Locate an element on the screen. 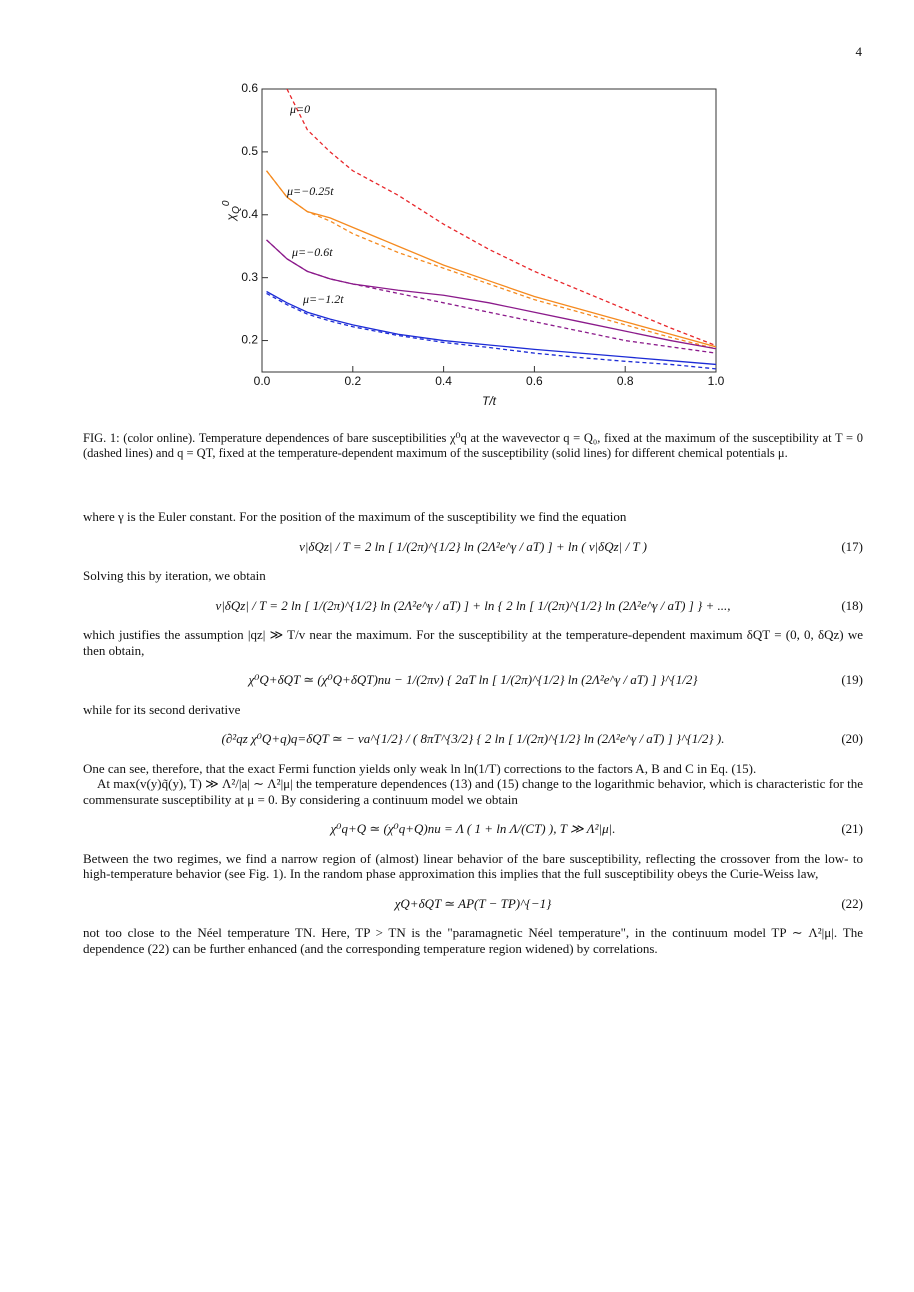 This screenshot has height=1292, width=914. equation-number: (17) is located at coordinates (852, 546).